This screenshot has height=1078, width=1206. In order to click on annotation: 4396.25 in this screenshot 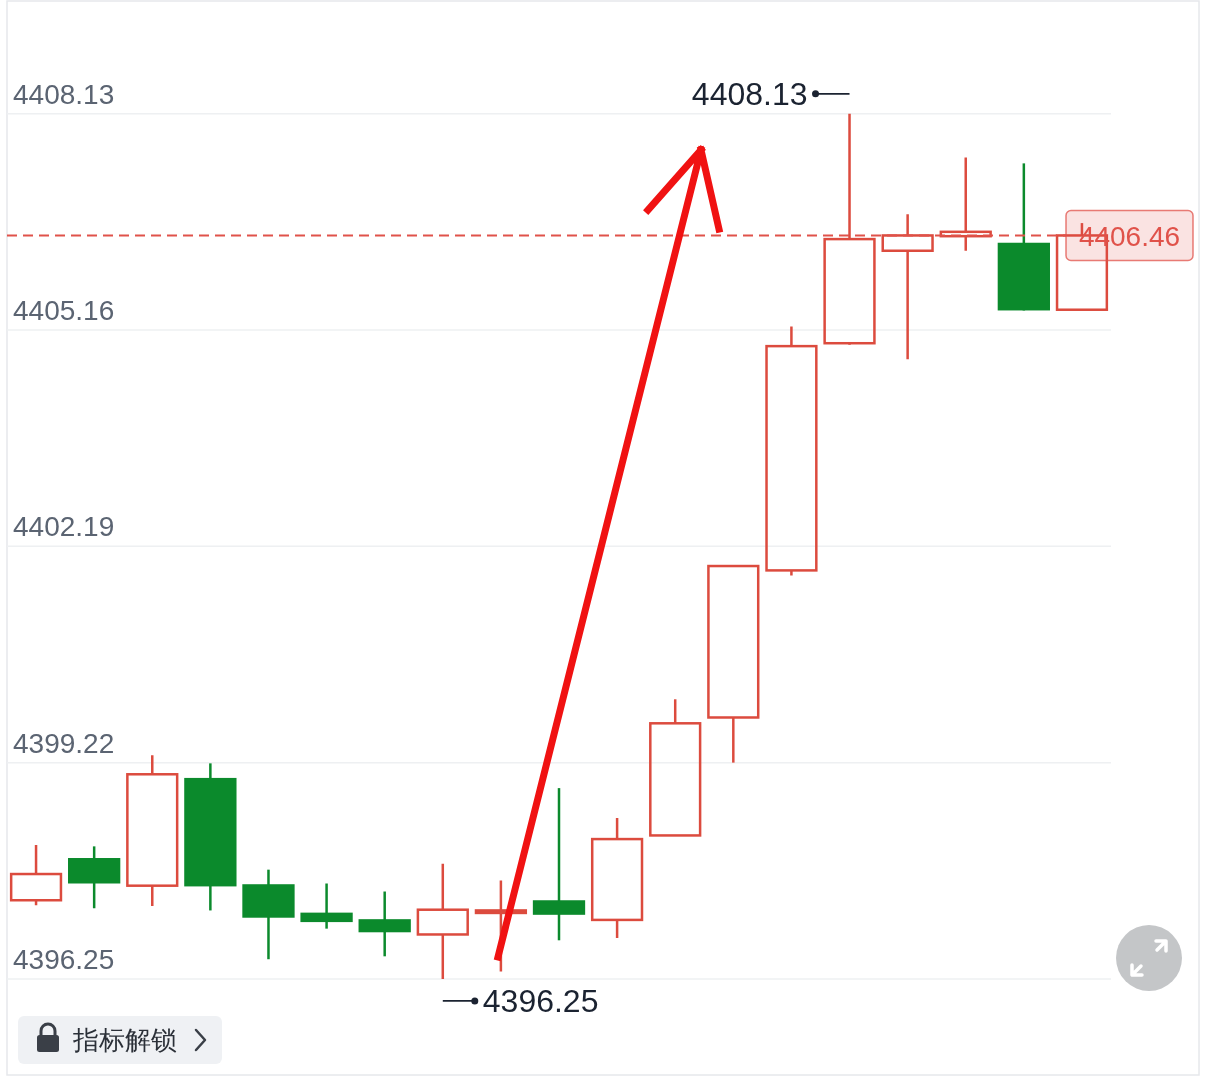, I will do `click(540, 1001)`.